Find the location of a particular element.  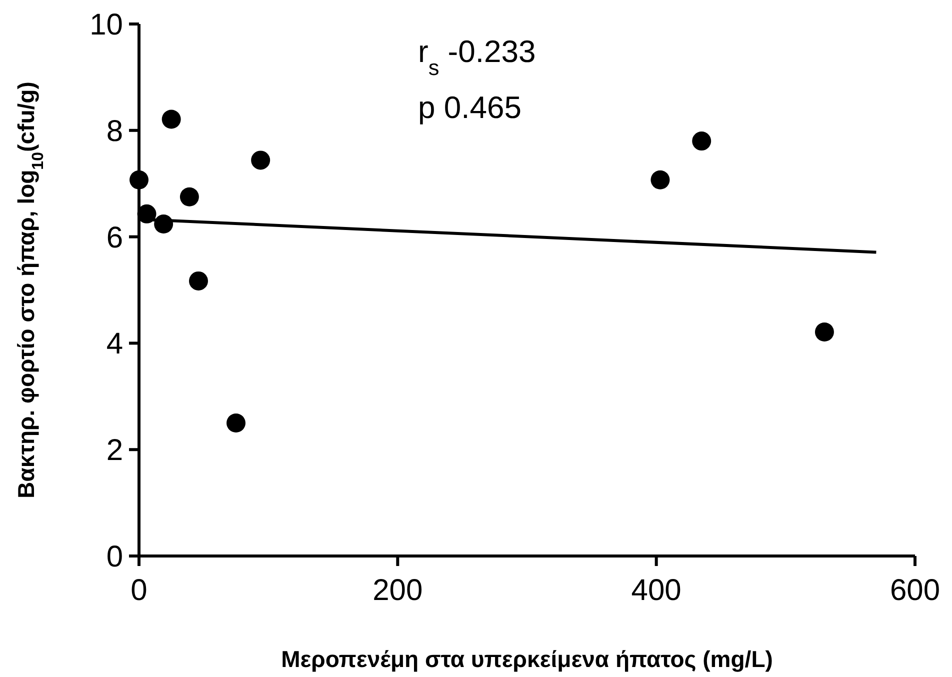

y-tick-label: 2 is located at coordinates (114, 451).